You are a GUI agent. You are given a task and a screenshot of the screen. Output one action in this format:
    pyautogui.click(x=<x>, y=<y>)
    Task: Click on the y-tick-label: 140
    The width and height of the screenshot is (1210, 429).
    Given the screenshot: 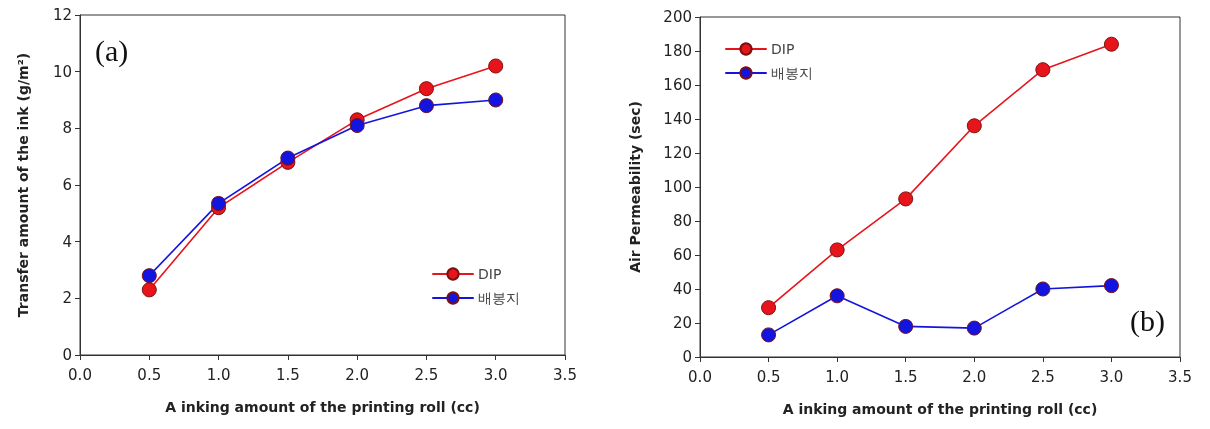 What is the action you would take?
    pyautogui.click(x=677, y=119)
    